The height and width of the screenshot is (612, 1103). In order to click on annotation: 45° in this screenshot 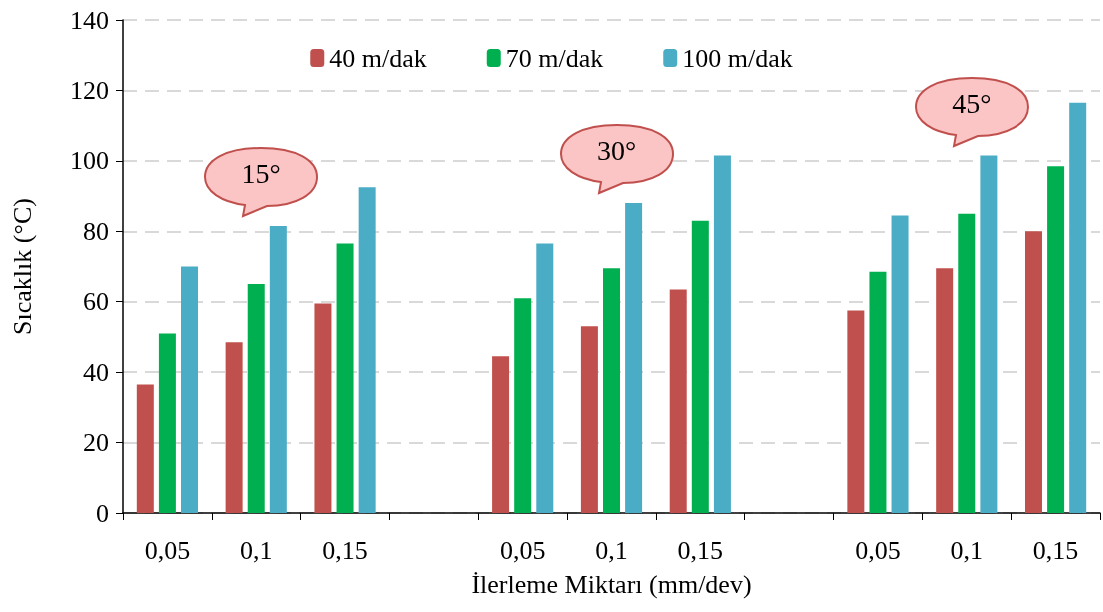, I will do `click(972, 103)`.